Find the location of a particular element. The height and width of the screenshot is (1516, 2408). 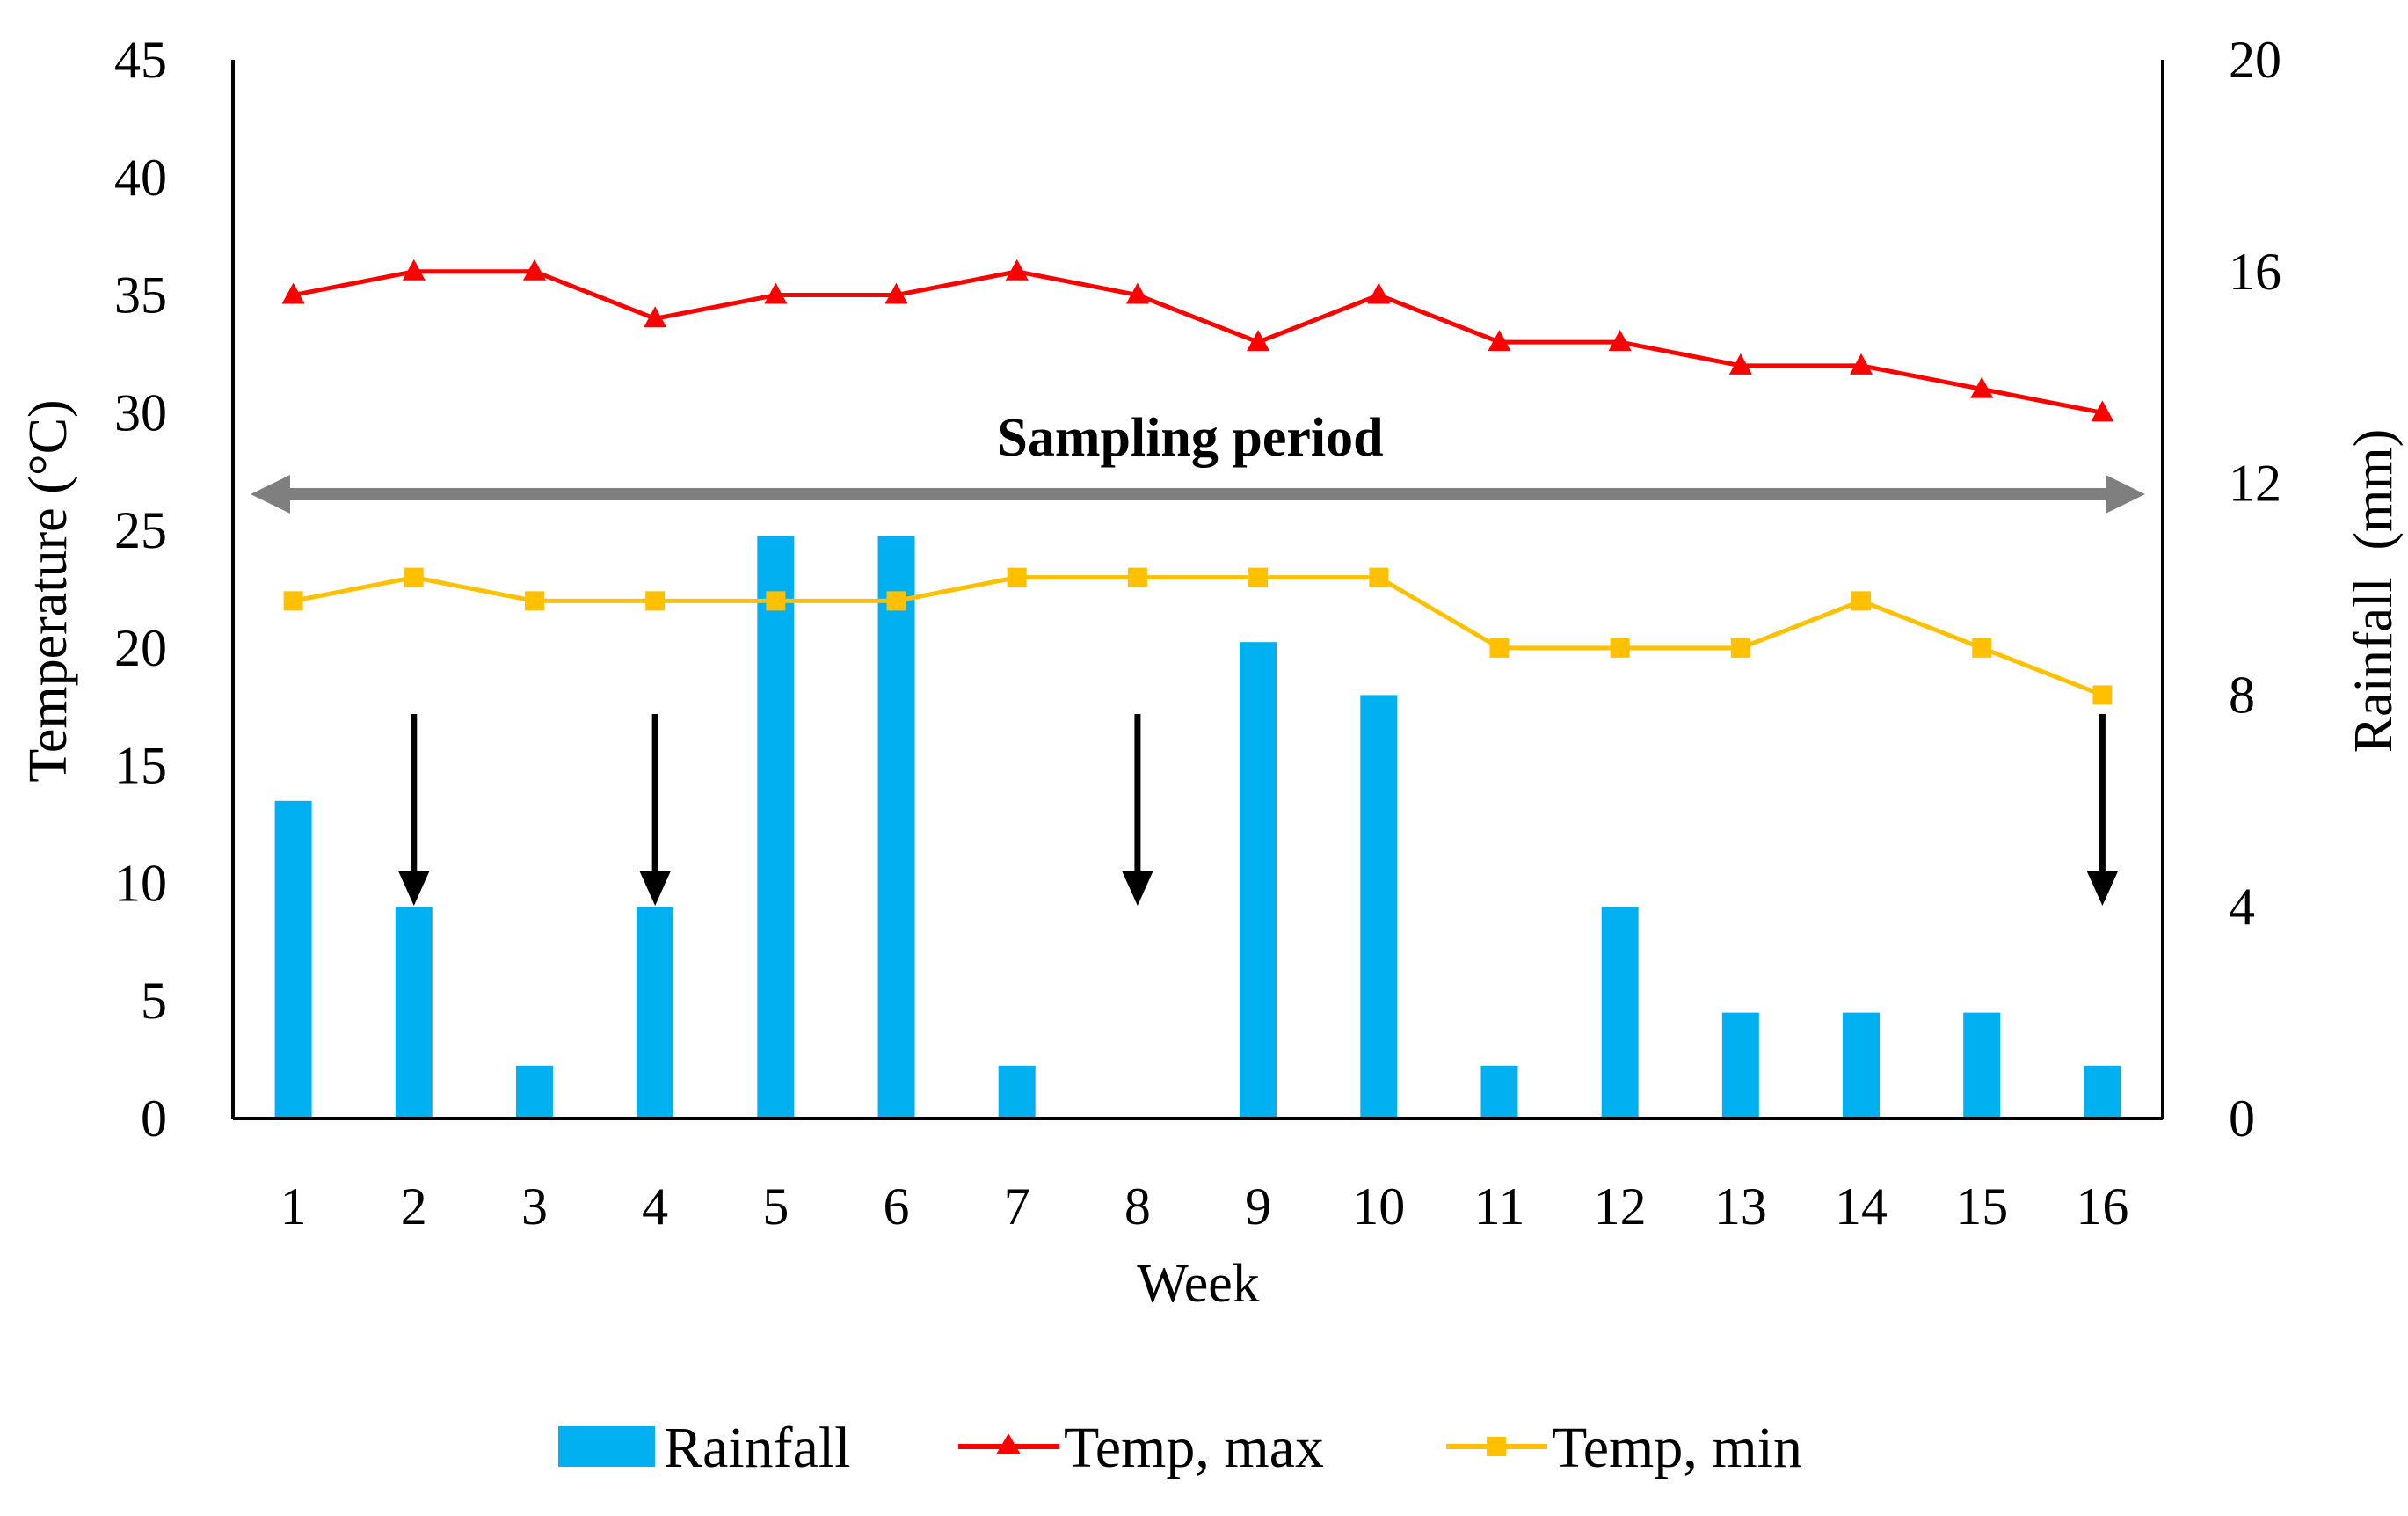

y-right-tick-label: 4 is located at coordinates (2242, 907).